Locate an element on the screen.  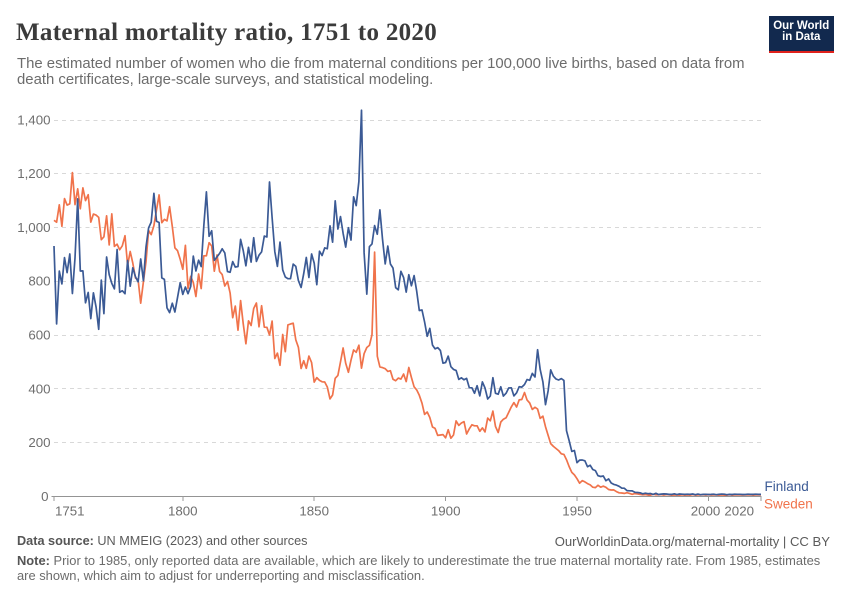
svg-text: Sweden is located at coordinates (788, 504).